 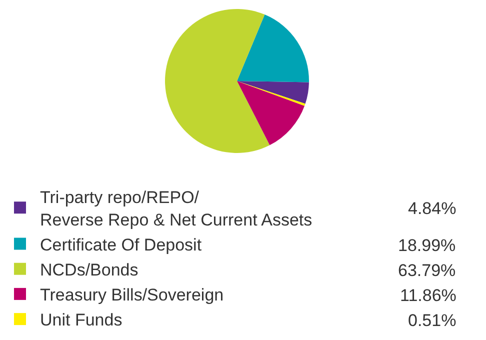 I want to click on data-label: 63.79%, so click(x=427, y=270).